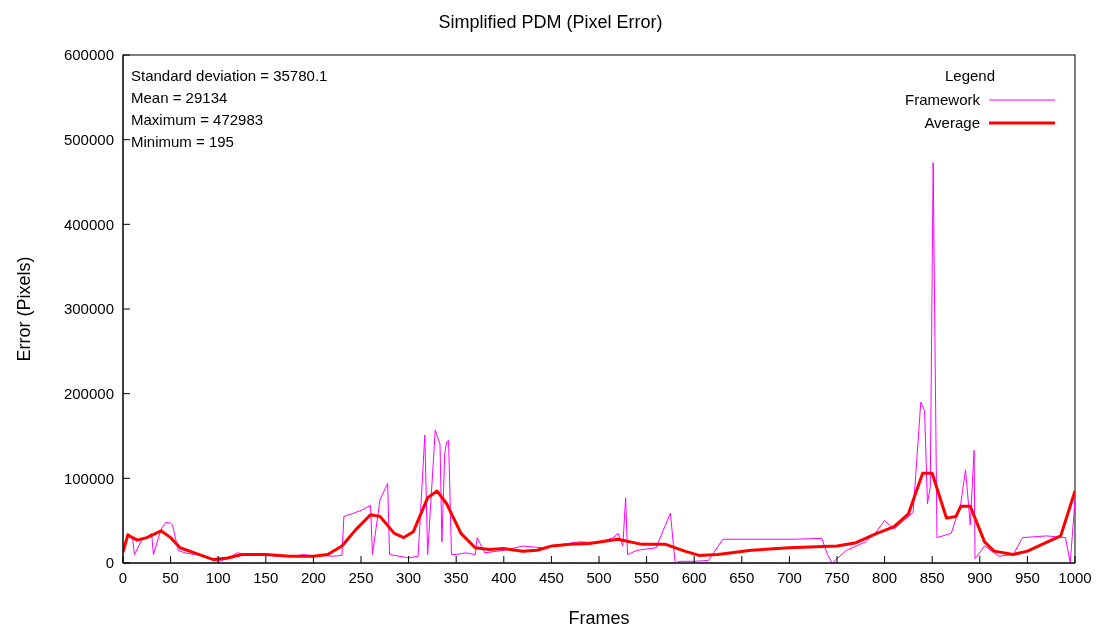 The height and width of the screenshot is (632, 1101). What do you see at coordinates (504, 577) in the screenshot?
I see `x-tick-label: 400` at bounding box center [504, 577].